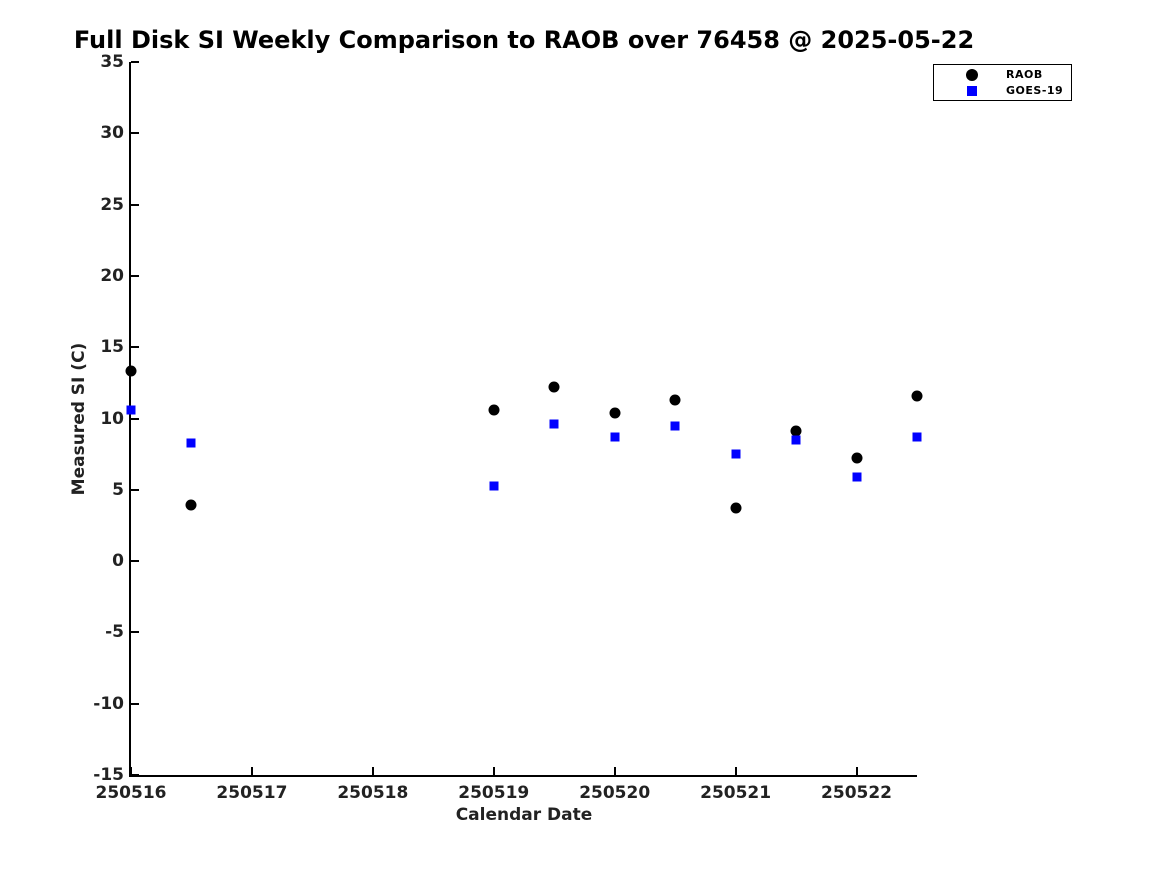 This screenshot has height=875, width=1167. What do you see at coordinates (736, 793) in the screenshot?
I see `x-tick-label: 250521` at bounding box center [736, 793].